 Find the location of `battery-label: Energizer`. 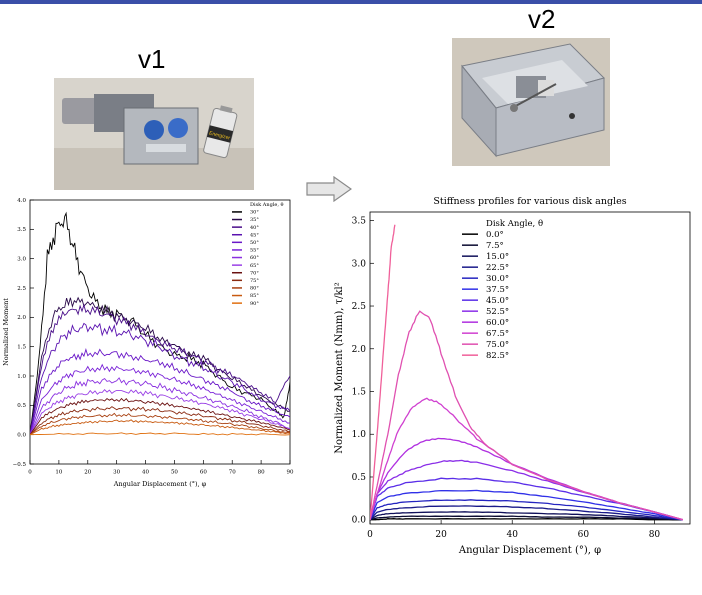

battery-label: Energizer is located at coordinates (219, 135).